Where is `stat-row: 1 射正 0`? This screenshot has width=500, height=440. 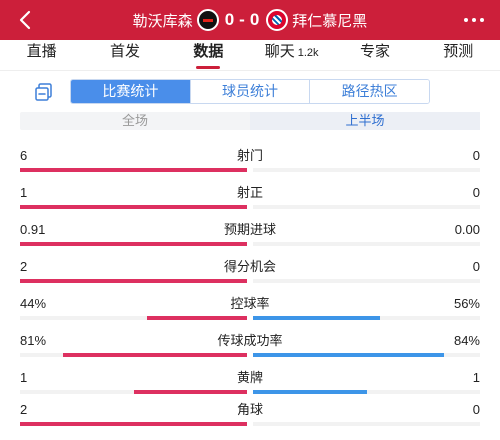
stat-row: 1 射正 0 is located at coordinates (250, 204).